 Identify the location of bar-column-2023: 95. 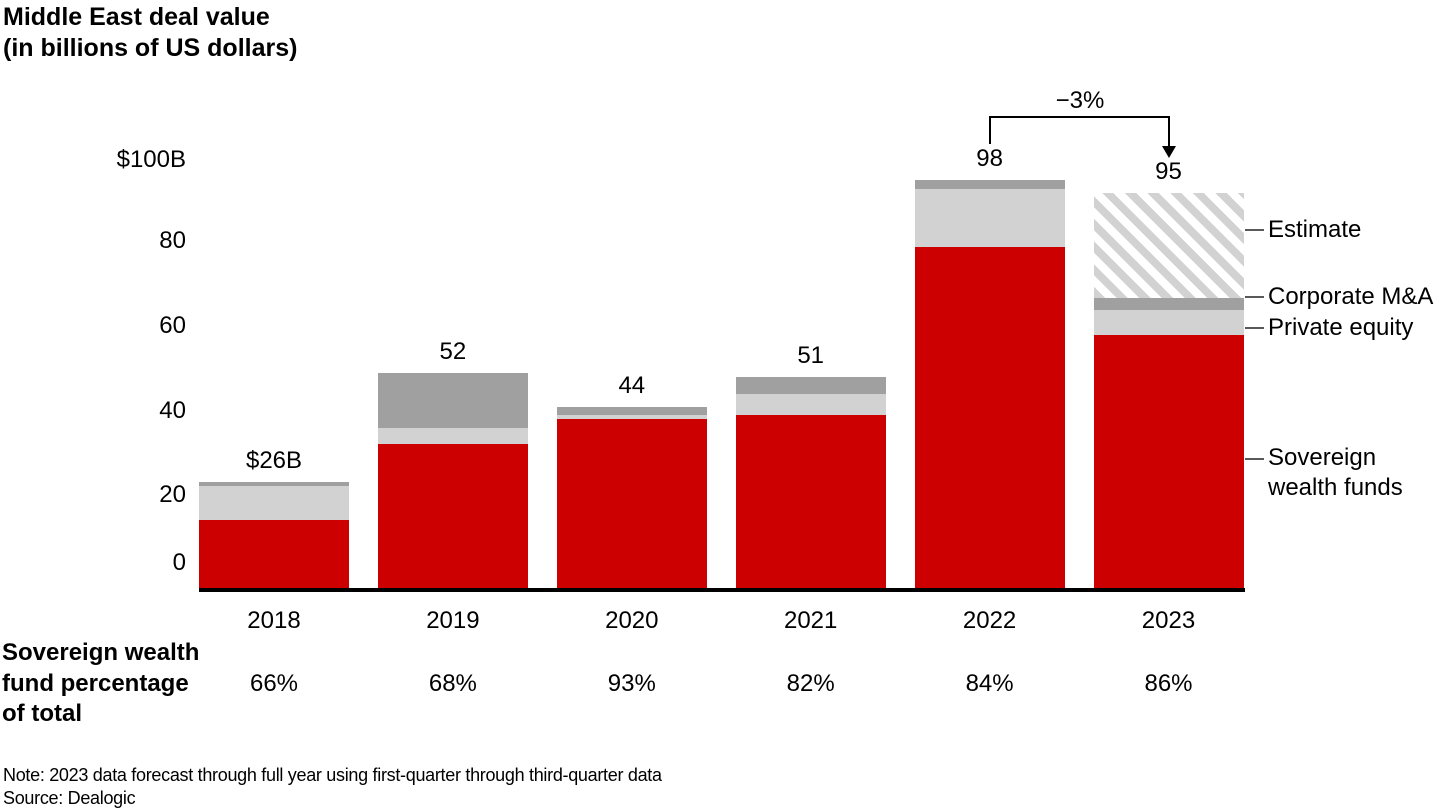
(1168, 375).